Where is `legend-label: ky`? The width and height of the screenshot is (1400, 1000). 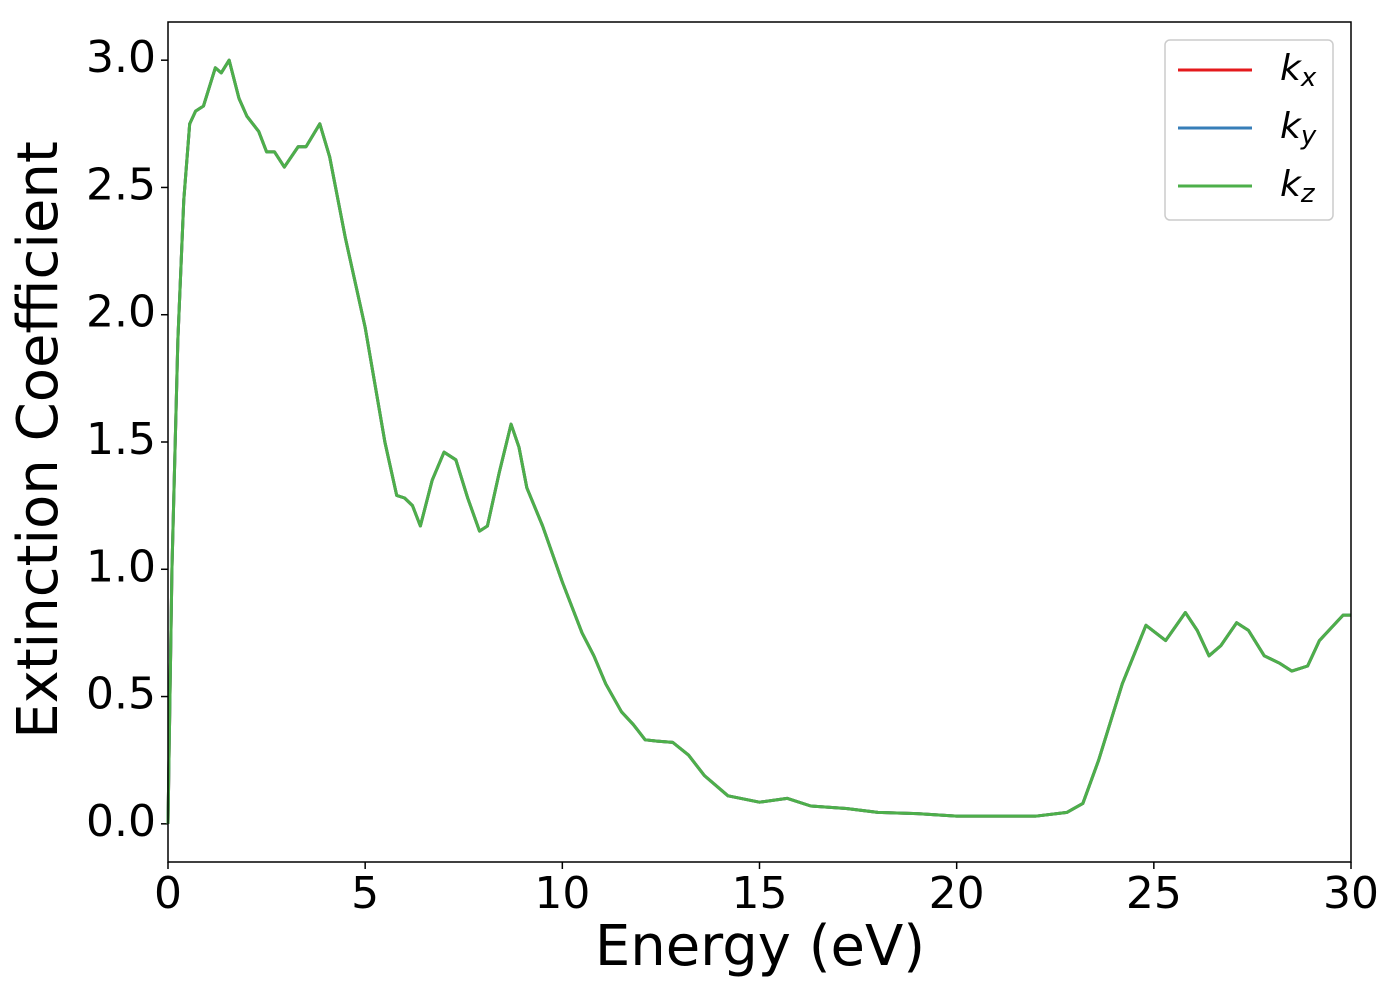
legend-label: ky is located at coordinates (1298, 128).